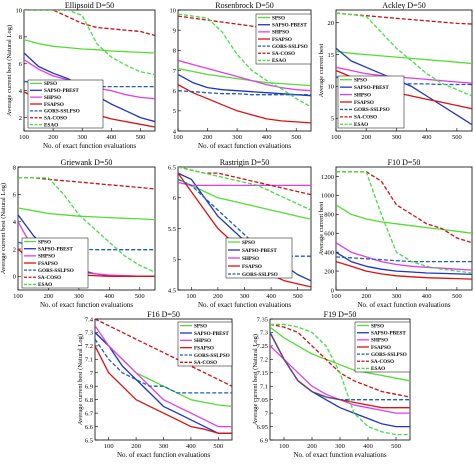 The height and width of the screenshot is (467, 474). I want to click on chart-title: F19 D=50, so click(340, 314).